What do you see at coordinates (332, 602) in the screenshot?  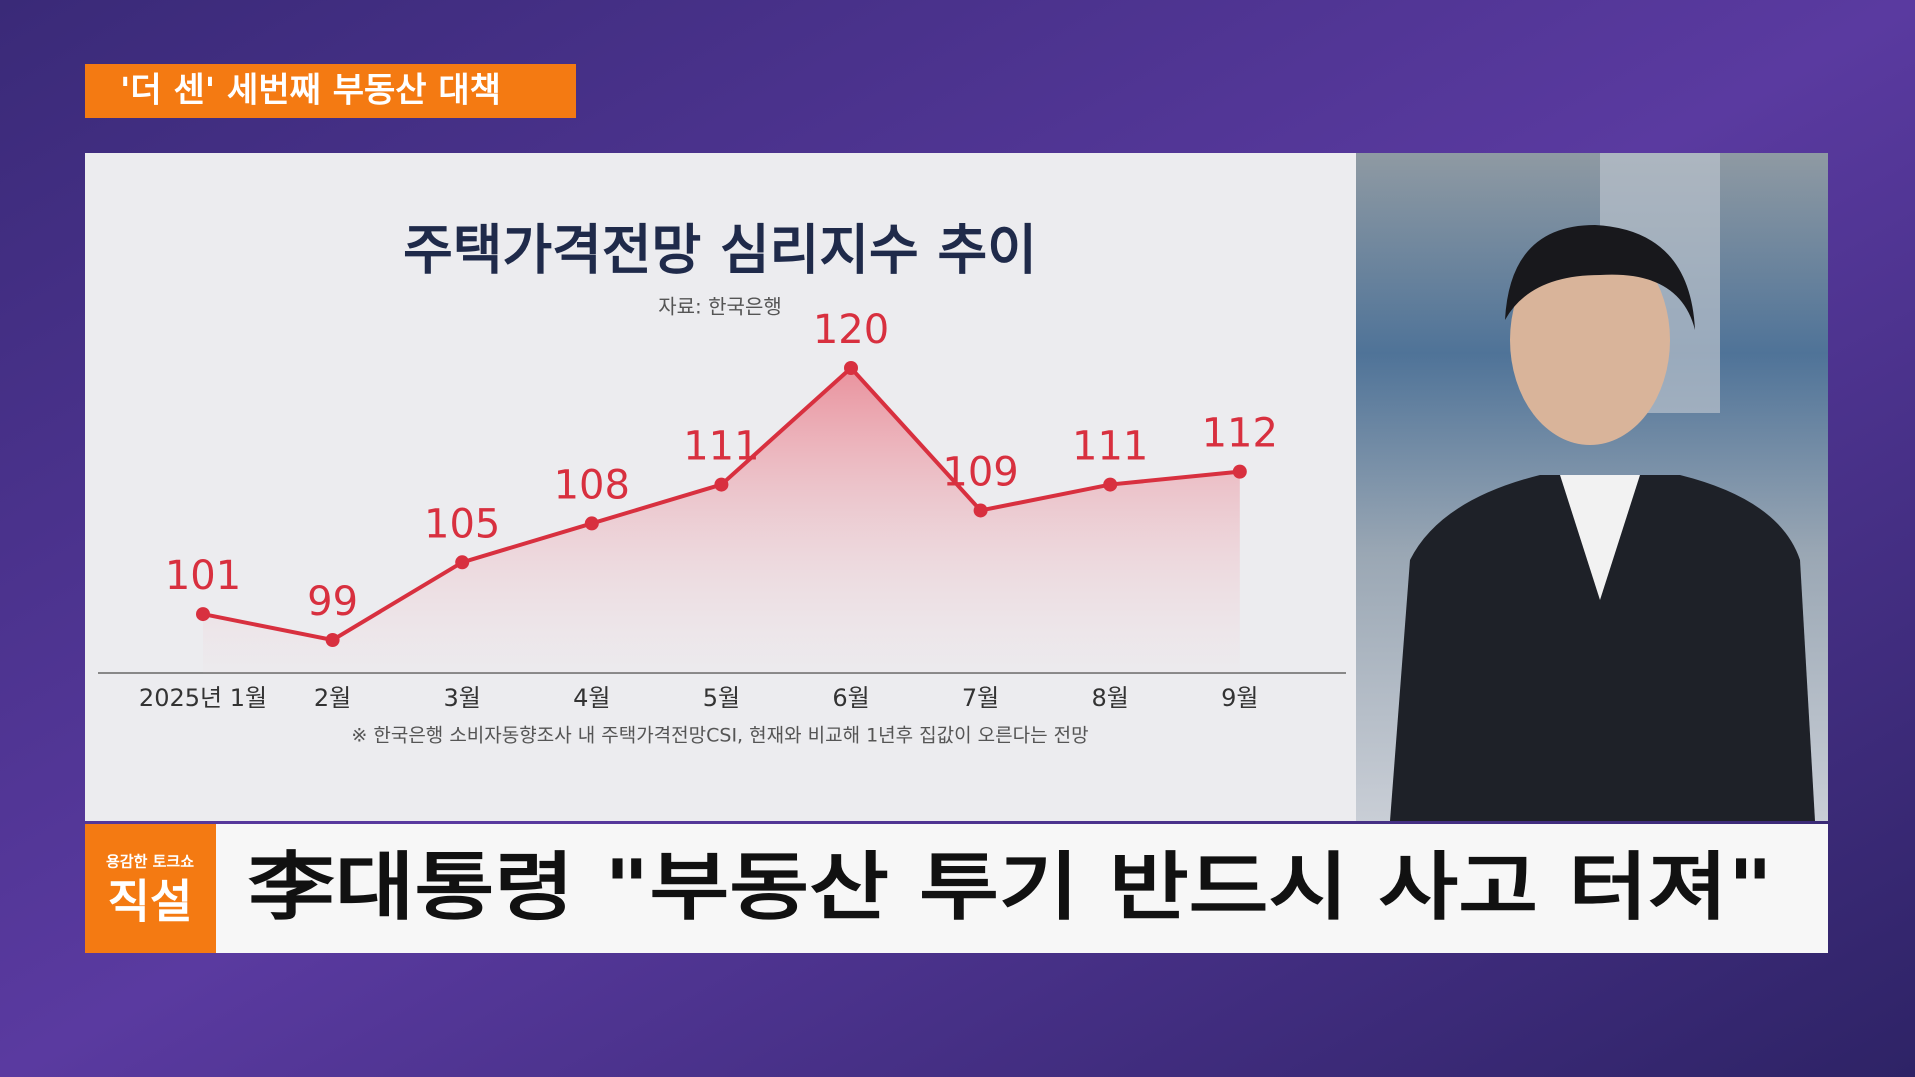 I see `value-label: 99` at bounding box center [332, 602].